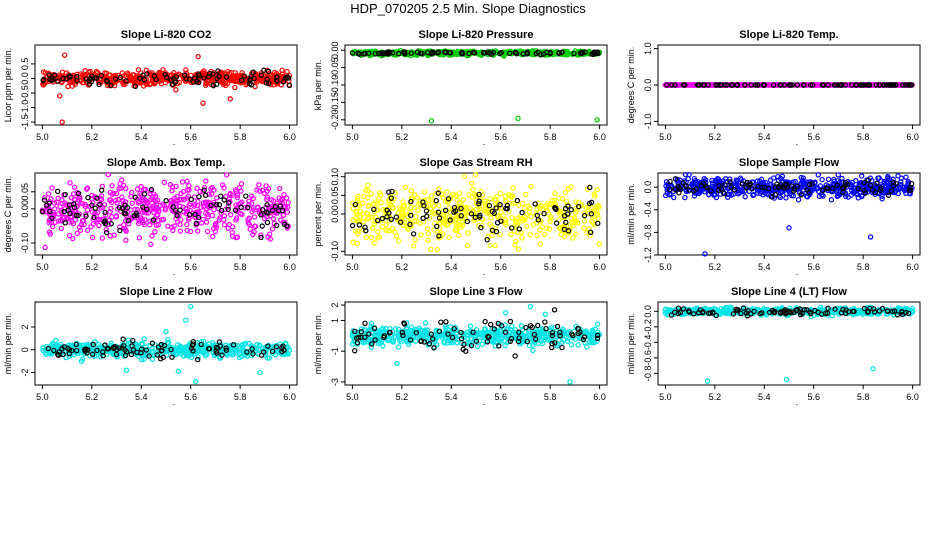 Image resolution: width=936 pixels, height=540 pixels. Describe the element at coordinates (335, 214) in the screenshot. I see `y-tick-label: 0.00` at that location.